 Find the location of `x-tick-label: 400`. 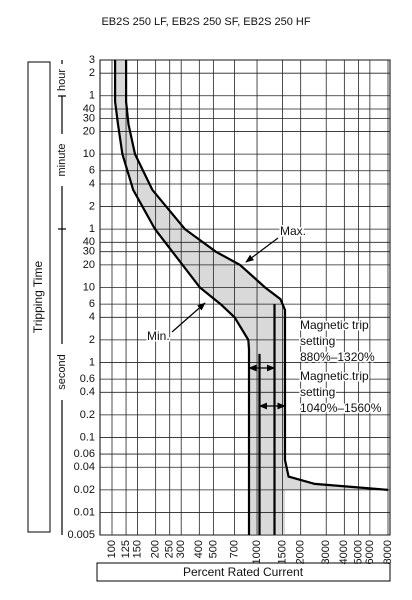

x-tick-label: 400 is located at coordinates (199, 549).